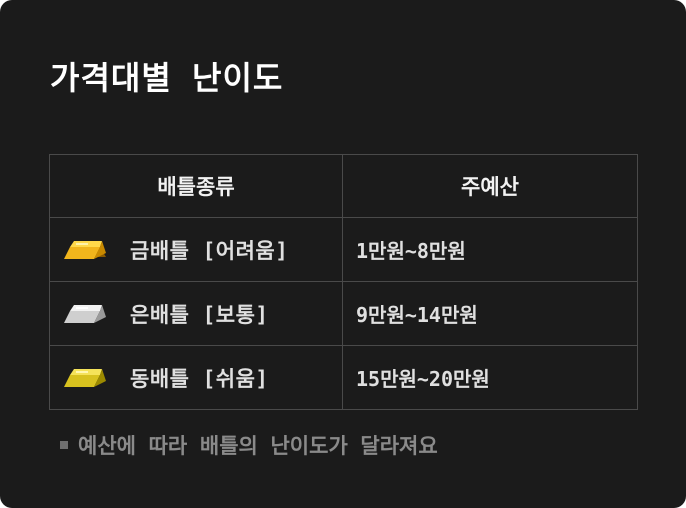 The height and width of the screenshot is (508, 686). I want to click on header-battle-type: 배틀종류, so click(196, 186).